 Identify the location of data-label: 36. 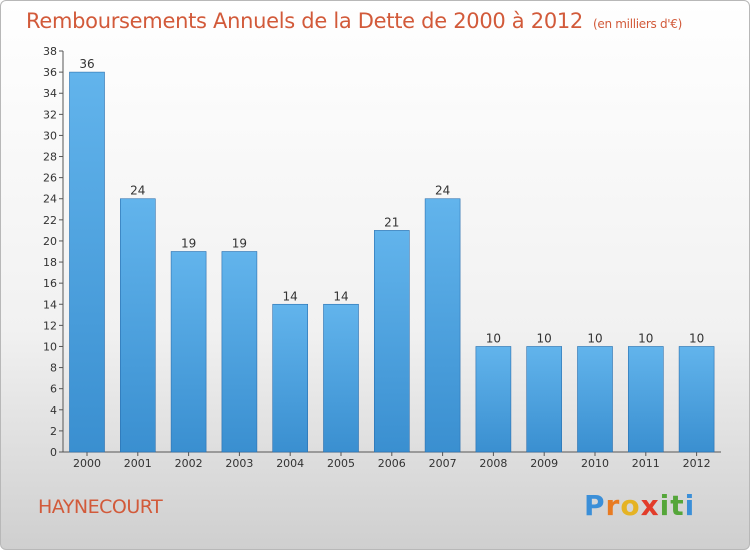
(86, 64).